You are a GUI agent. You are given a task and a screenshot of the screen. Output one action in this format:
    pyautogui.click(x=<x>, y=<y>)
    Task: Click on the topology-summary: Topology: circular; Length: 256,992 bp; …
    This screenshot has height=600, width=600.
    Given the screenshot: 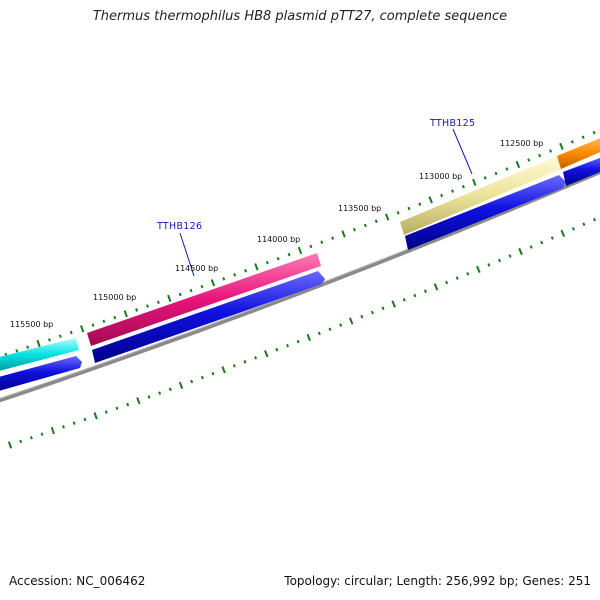 What is the action you would take?
    pyautogui.click(x=437, y=581)
    